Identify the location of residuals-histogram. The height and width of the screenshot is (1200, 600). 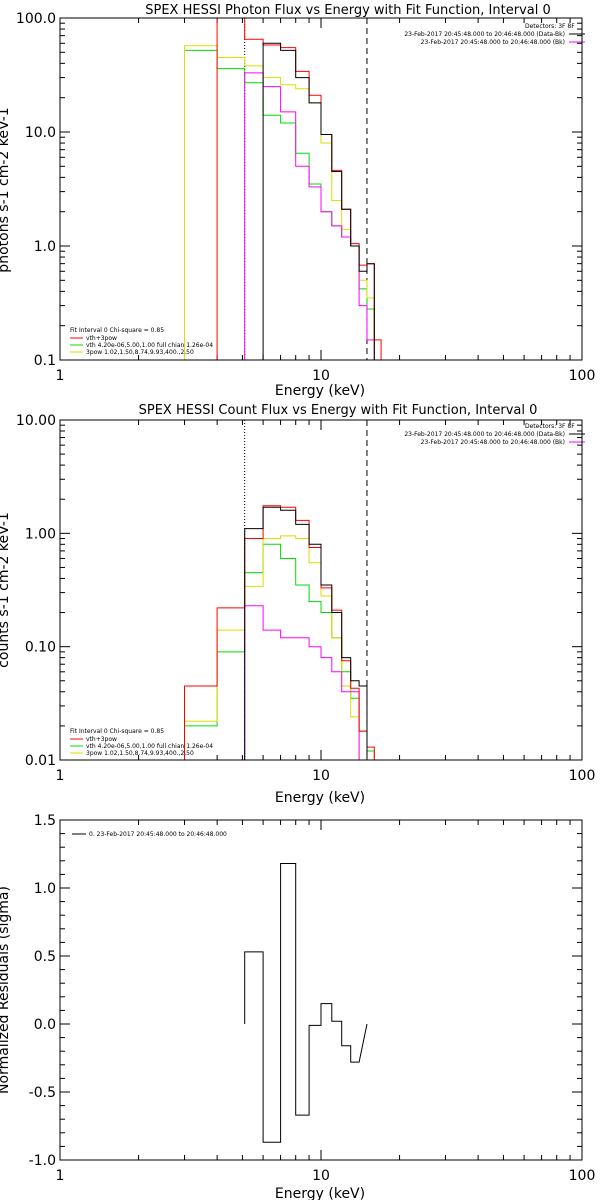
(306, 1003).